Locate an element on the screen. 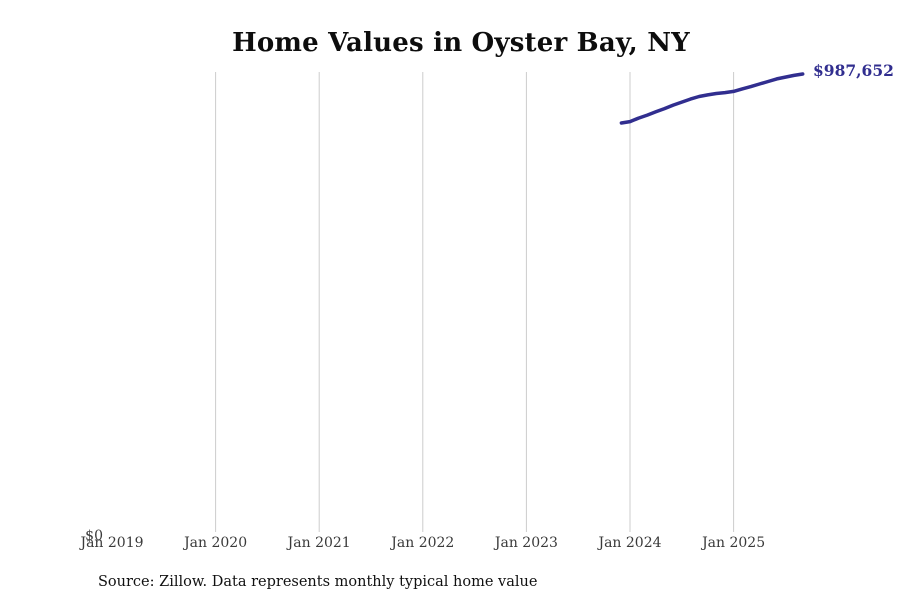 This screenshot has height=600, width=900. x-axis-label: Jan 2024 is located at coordinates (630, 543).